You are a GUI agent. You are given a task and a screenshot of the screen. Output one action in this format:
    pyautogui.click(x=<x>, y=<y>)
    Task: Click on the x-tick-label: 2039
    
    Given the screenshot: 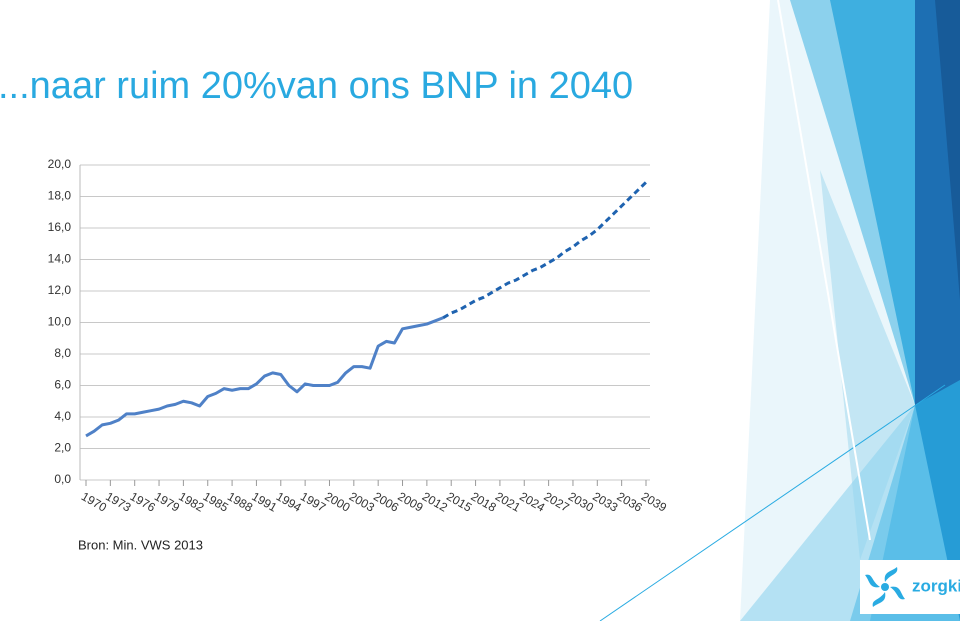 What is the action you would take?
    pyautogui.click(x=654, y=502)
    